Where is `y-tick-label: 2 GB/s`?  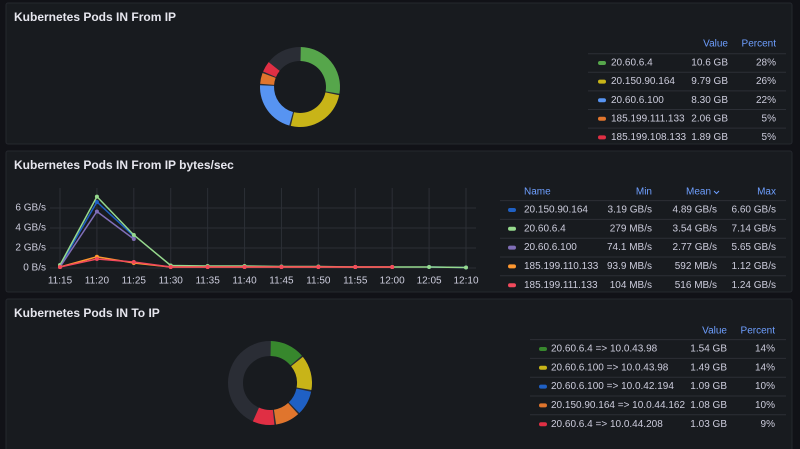
y-tick-label: 2 GB/s is located at coordinates (30, 248).